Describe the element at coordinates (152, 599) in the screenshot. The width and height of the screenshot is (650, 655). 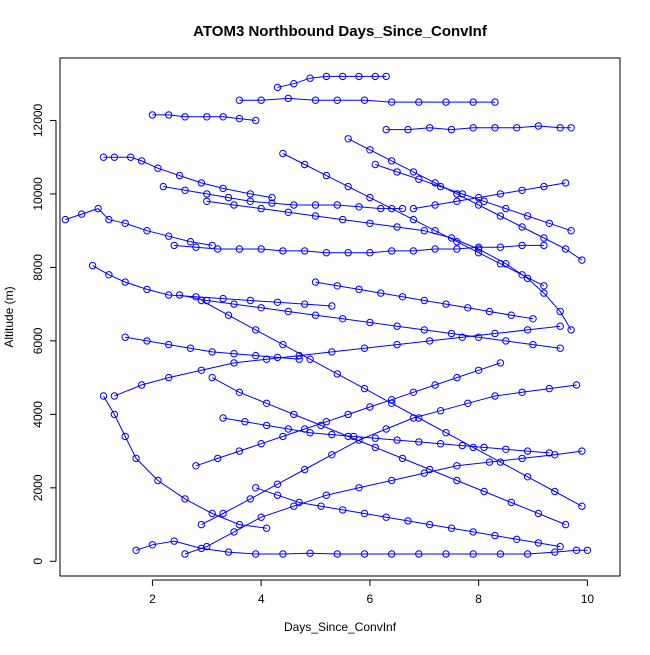
I see `x-tick-label: 2` at that location.